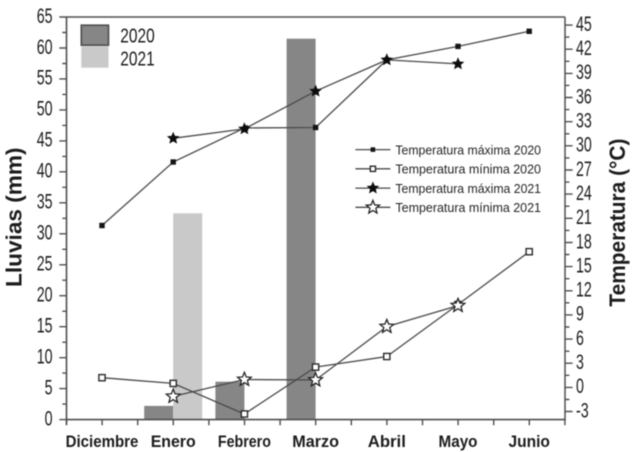 The height and width of the screenshot is (452, 635). What do you see at coordinates (13, 217) in the screenshot?
I see `svg-text: Lluvias (mm)` at bounding box center [13, 217].